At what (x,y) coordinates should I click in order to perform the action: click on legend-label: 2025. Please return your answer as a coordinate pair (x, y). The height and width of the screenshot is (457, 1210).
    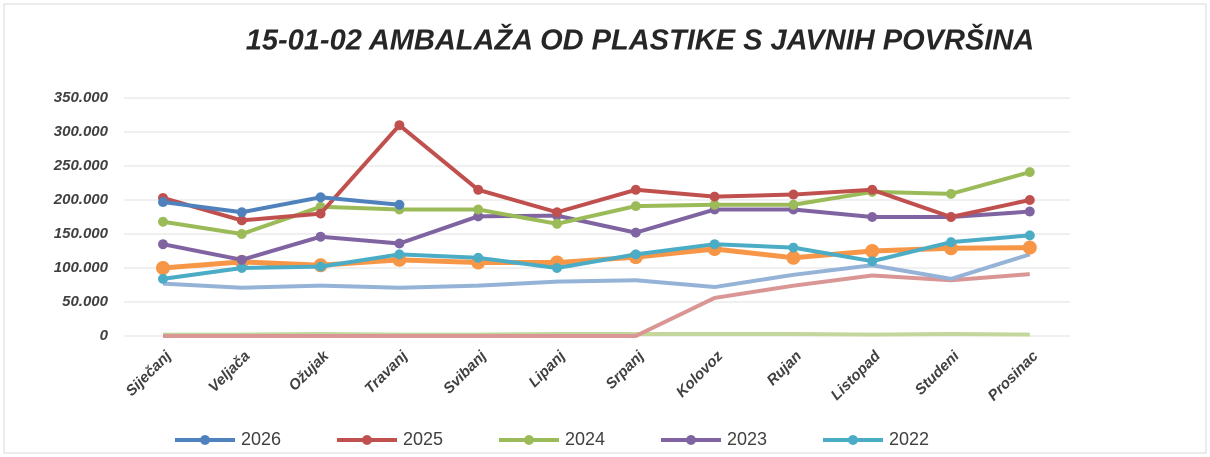
    Looking at the image, I should click on (423, 439).